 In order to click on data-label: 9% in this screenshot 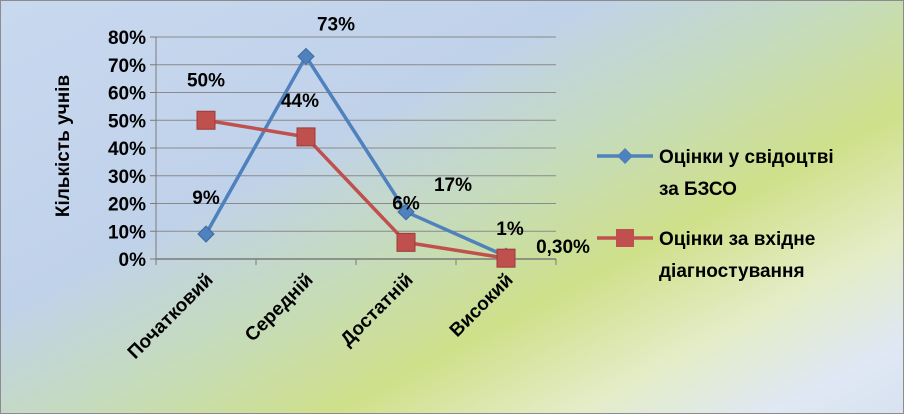, I will do `click(206, 198)`.